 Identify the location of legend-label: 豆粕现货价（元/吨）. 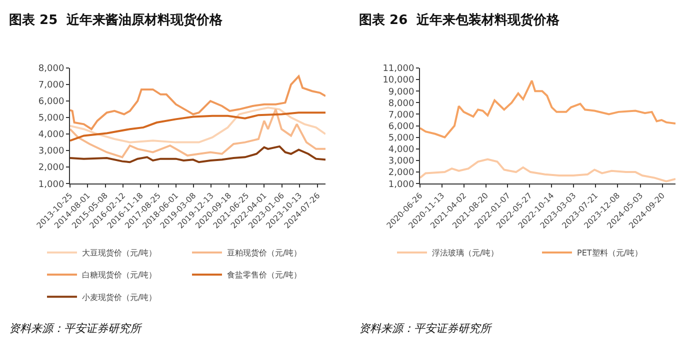
(264, 253).